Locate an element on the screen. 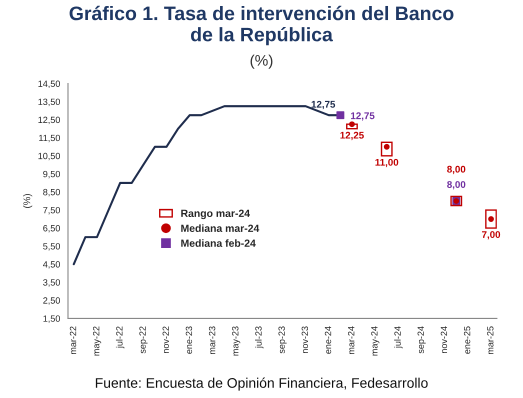 The width and height of the screenshot is (523, 398). x-tick-label: nov-23 is located at coordinates (305, 340).